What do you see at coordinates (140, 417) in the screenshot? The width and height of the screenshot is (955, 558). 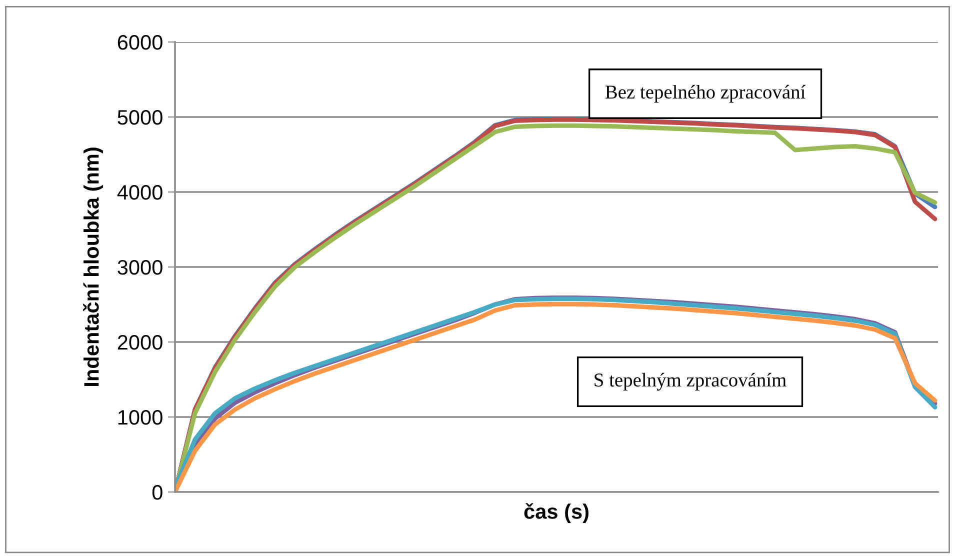 I see `y-tick-label: 1000` at bounding box center [140, 417].